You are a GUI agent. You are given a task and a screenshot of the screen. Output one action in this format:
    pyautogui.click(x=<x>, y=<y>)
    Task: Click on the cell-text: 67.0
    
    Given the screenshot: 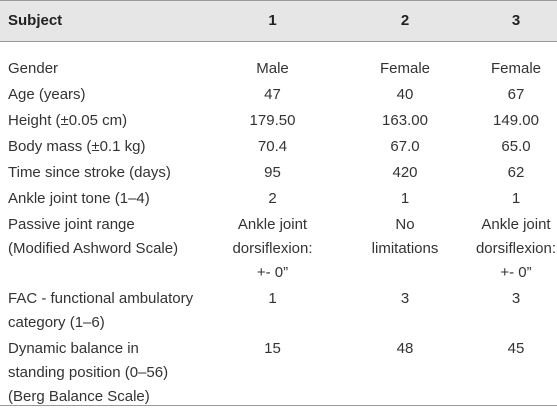 What is the action you would take?
    pyautogui.click(x=405, y=146)
    